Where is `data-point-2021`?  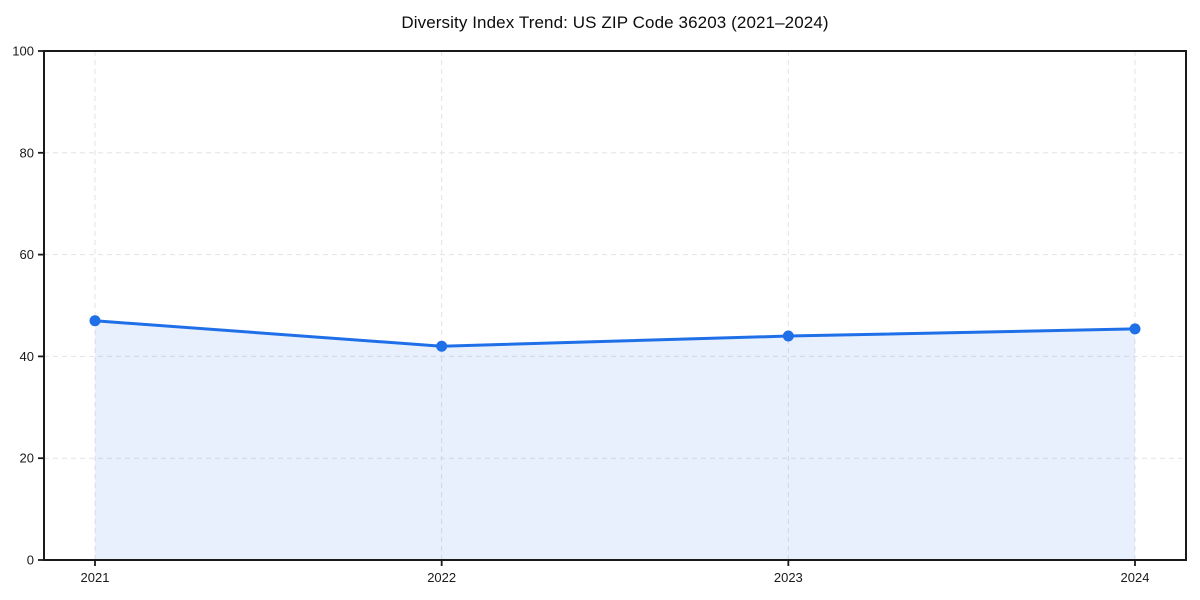
data-point-2021 is located at coordinates (95, 321).